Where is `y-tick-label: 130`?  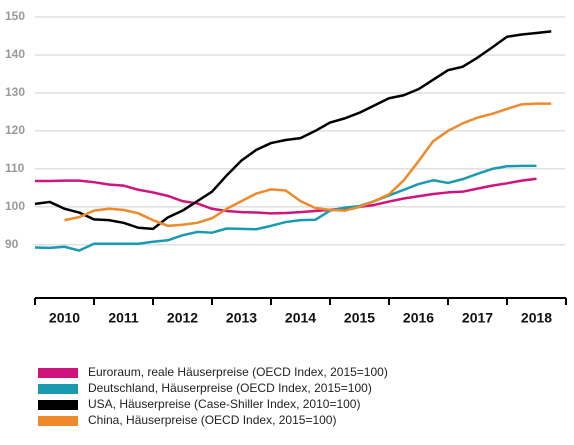
y-tick-label: 130 is located at coordinates (15, 92).